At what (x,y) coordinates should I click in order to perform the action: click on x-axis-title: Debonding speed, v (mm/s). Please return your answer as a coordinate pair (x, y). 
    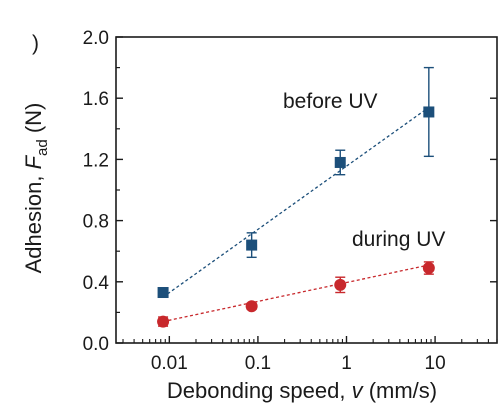
    Looking at the image, I should click on (302, 390).